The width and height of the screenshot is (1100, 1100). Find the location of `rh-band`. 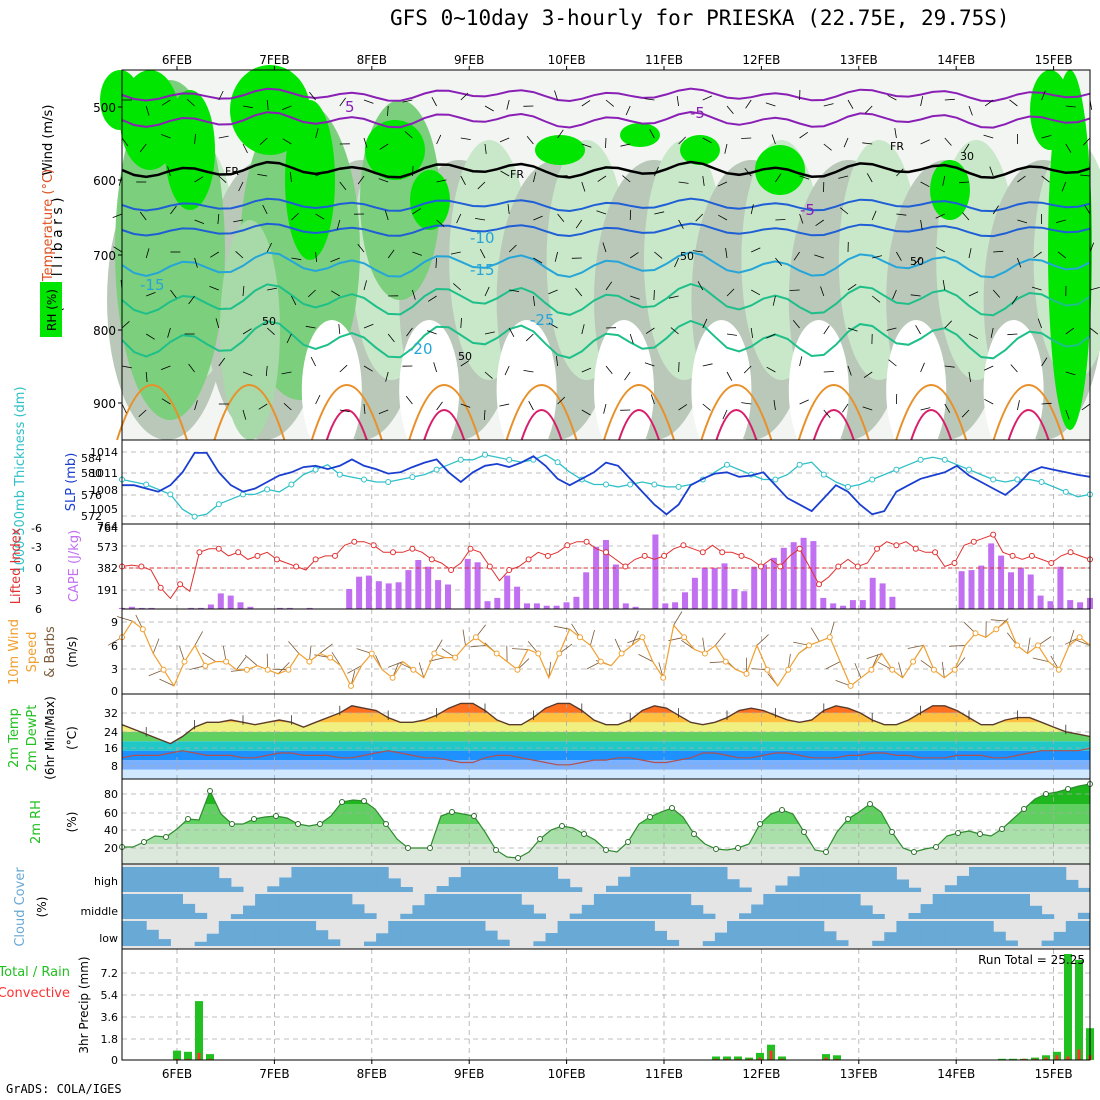

rh-band is located at coordinates (606, 814).